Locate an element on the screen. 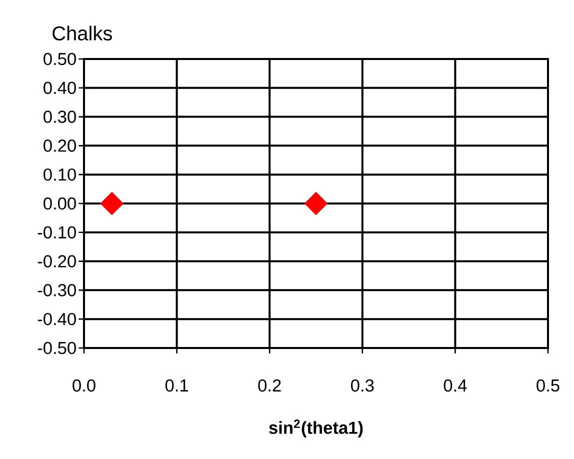 The height and width of the screenshot is (459, 574). x-tick-label: 0.0 is located at coordinates (84, 385).